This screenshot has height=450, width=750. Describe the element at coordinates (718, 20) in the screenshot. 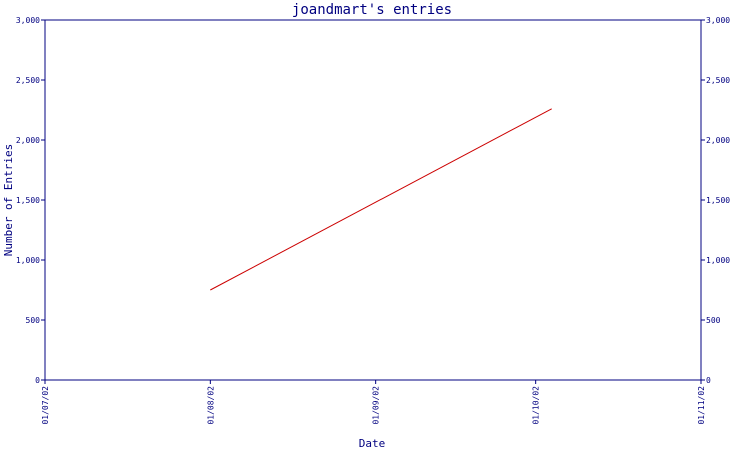

I see `y-tick-label-right: 3,000` at that location.